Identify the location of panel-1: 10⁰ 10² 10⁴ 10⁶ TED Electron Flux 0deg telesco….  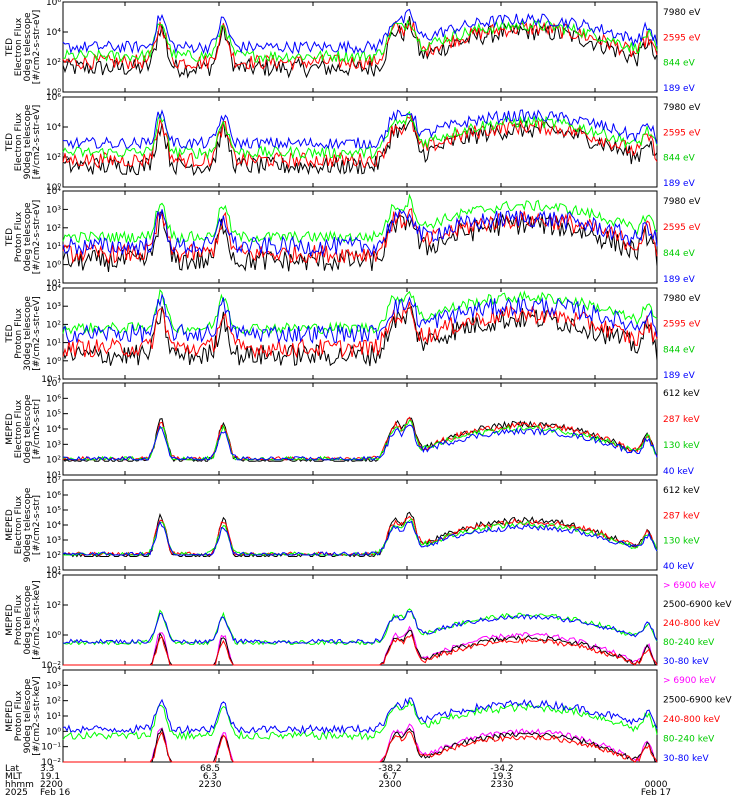
(353, 49).